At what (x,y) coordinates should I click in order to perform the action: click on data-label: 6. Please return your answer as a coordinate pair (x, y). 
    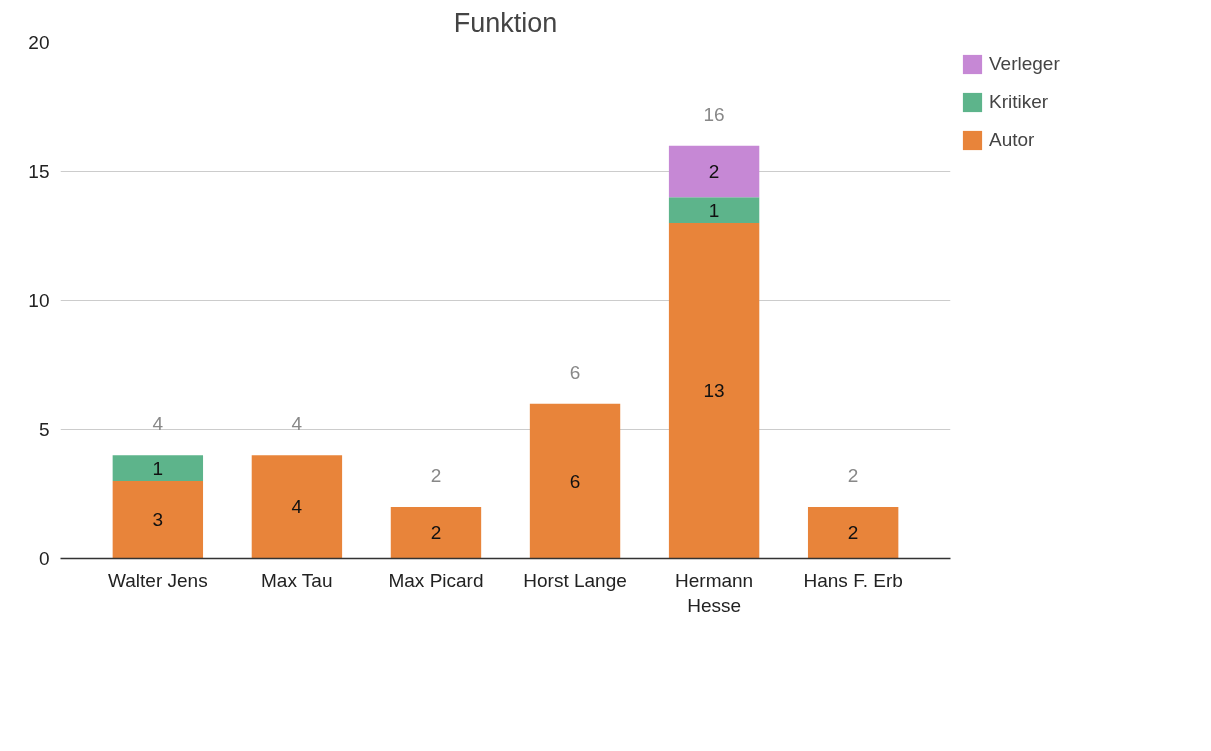
    Looking at the image, I should click on (575, 481).